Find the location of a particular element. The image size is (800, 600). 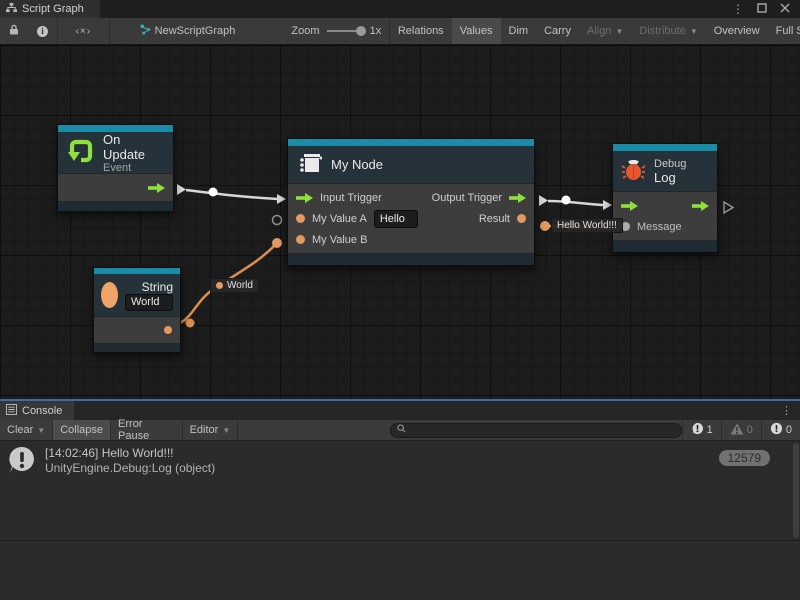

output-trigger-port is located at coordinates (156, 187).